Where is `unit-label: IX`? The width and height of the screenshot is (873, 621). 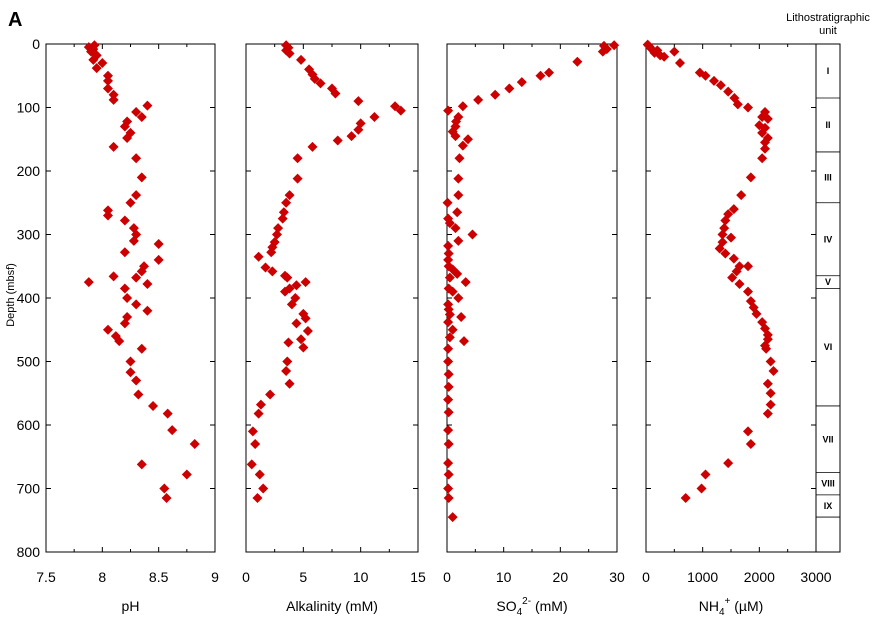 unit-label: IX is located at coordinates (828, 506).